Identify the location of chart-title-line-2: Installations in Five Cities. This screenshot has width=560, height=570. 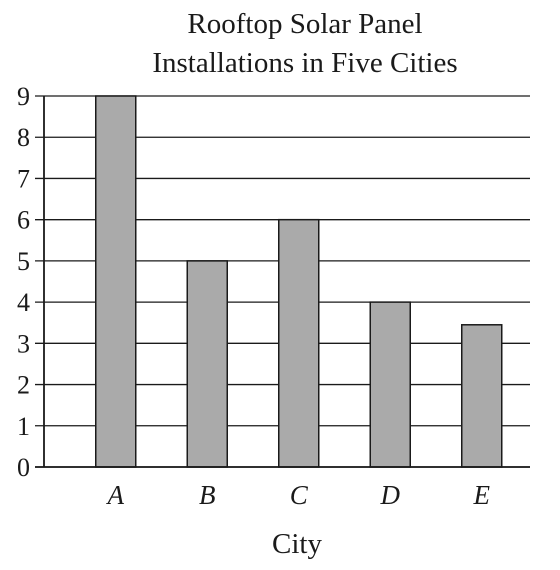
(304, 63).